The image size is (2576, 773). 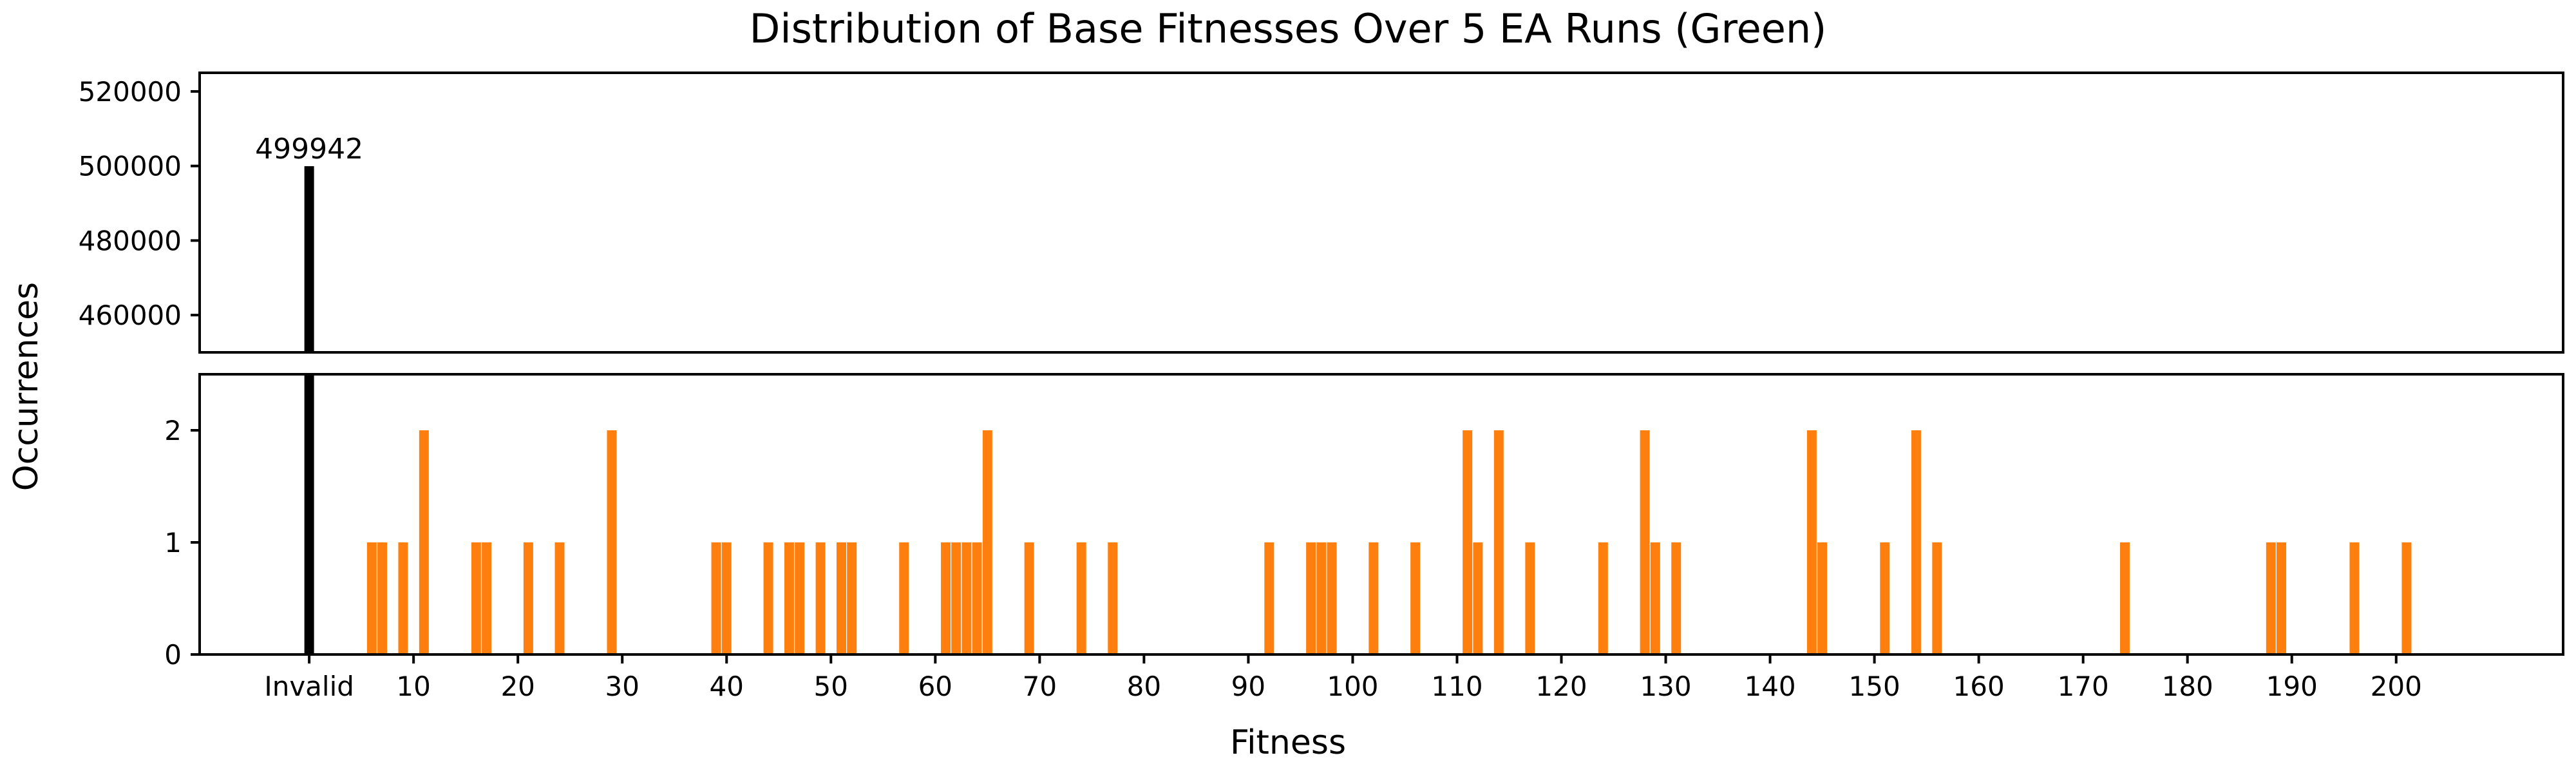 What do you see at coordinates (831, 687) in the screenshot?
I see `x-tick-label: 50` at bounding box center [831, 687].